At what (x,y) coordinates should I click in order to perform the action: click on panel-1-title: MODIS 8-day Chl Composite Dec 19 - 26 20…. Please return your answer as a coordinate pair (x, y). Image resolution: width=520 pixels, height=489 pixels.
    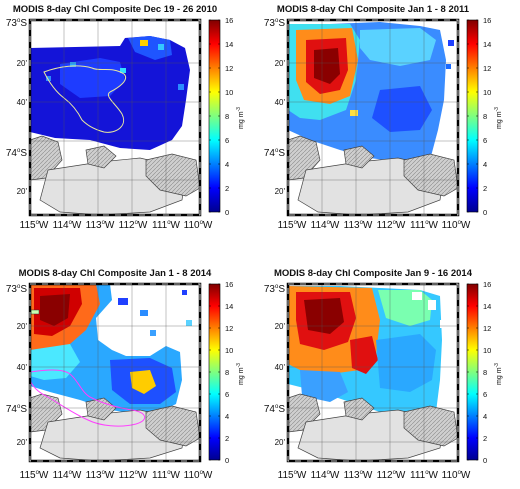
    Looking at the image, I should click on (115, 9).